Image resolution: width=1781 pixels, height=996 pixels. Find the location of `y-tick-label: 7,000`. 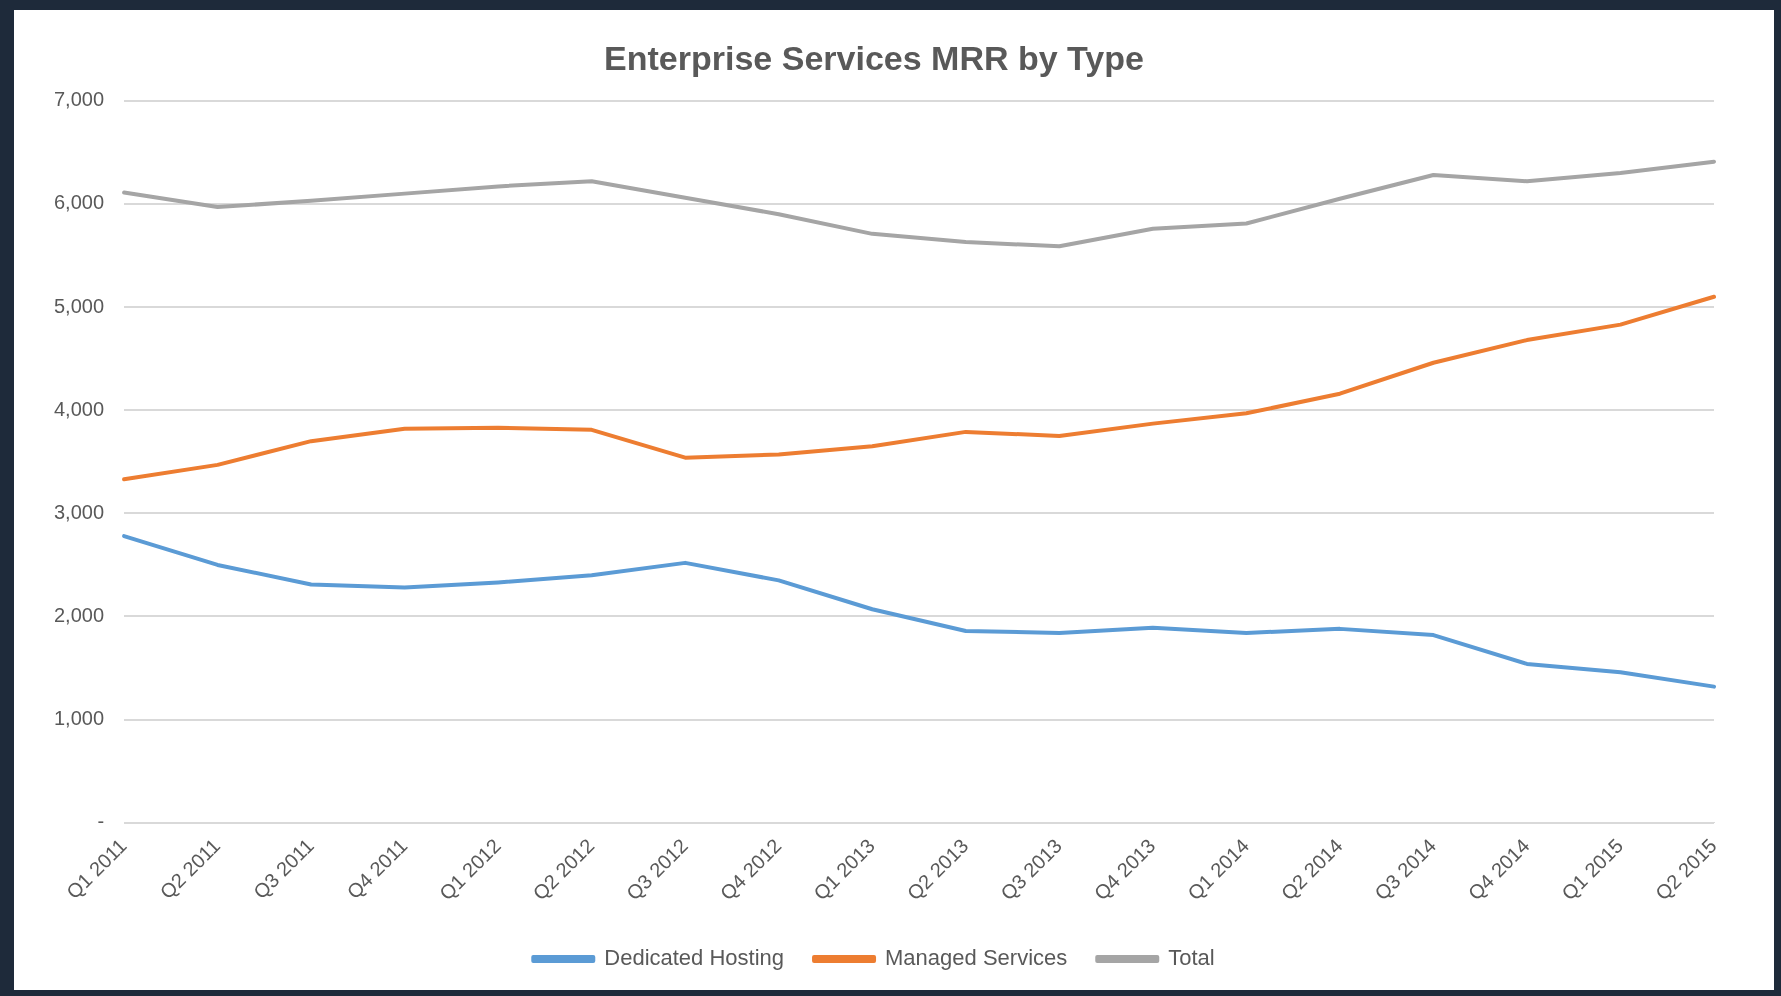

y-tick-label: 7,000 is located at coordinates (79, 99).